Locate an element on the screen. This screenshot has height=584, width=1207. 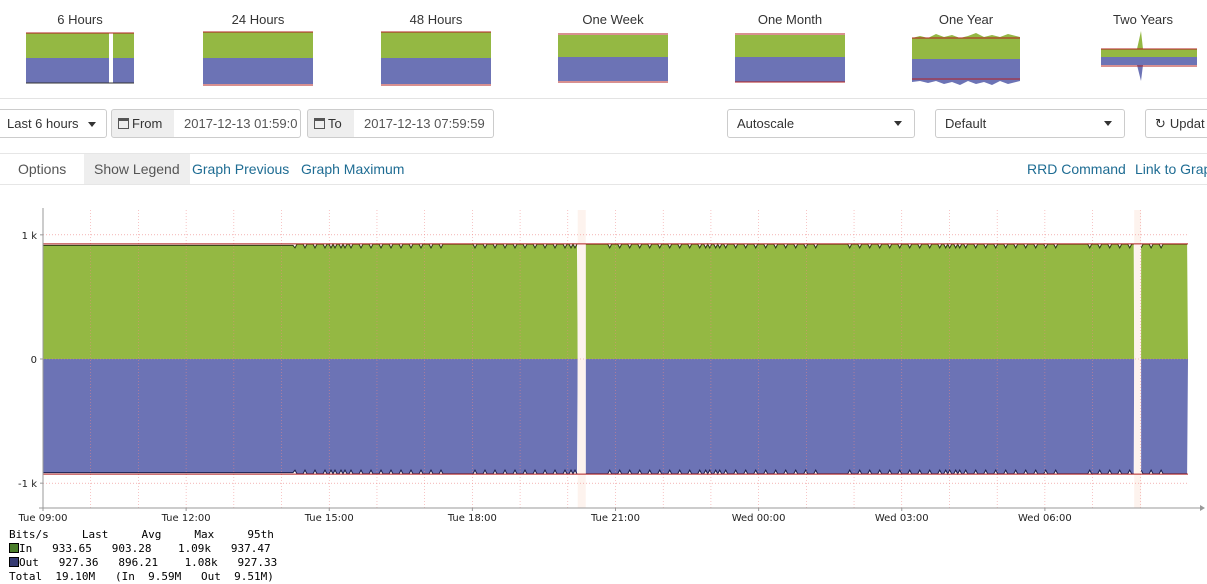
thumb-one-week: One Week is located at coordinates (613, 43).